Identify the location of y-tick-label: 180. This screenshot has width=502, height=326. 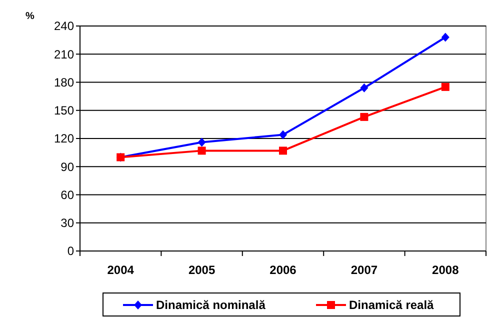
(64, 82).